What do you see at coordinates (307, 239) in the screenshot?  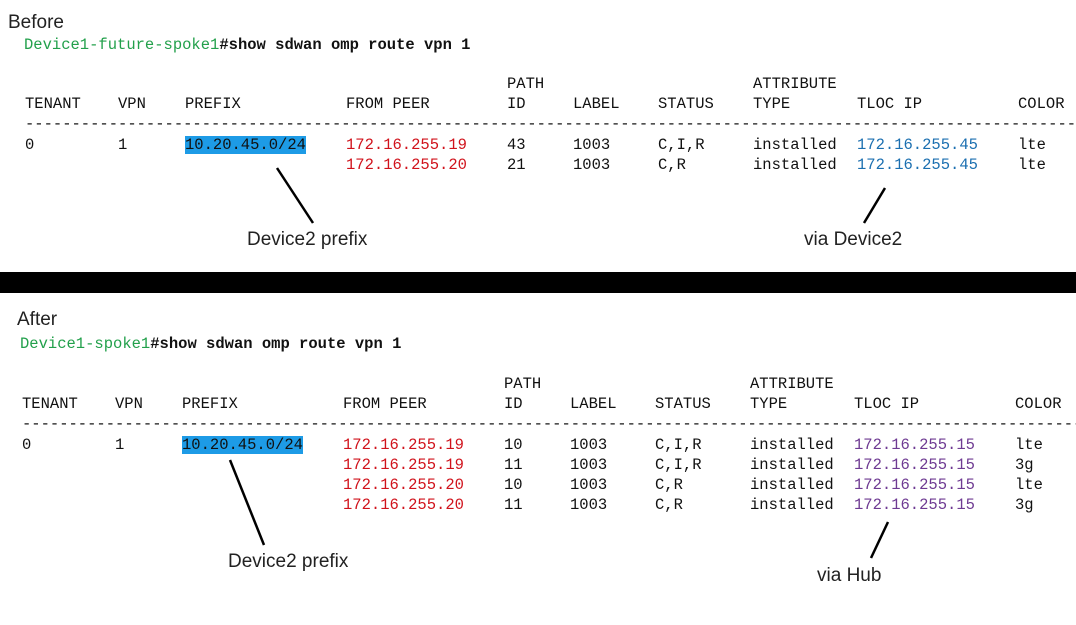 I see `before-prefix-annotation: Device2 prefix` at bounding box center [307, 239].